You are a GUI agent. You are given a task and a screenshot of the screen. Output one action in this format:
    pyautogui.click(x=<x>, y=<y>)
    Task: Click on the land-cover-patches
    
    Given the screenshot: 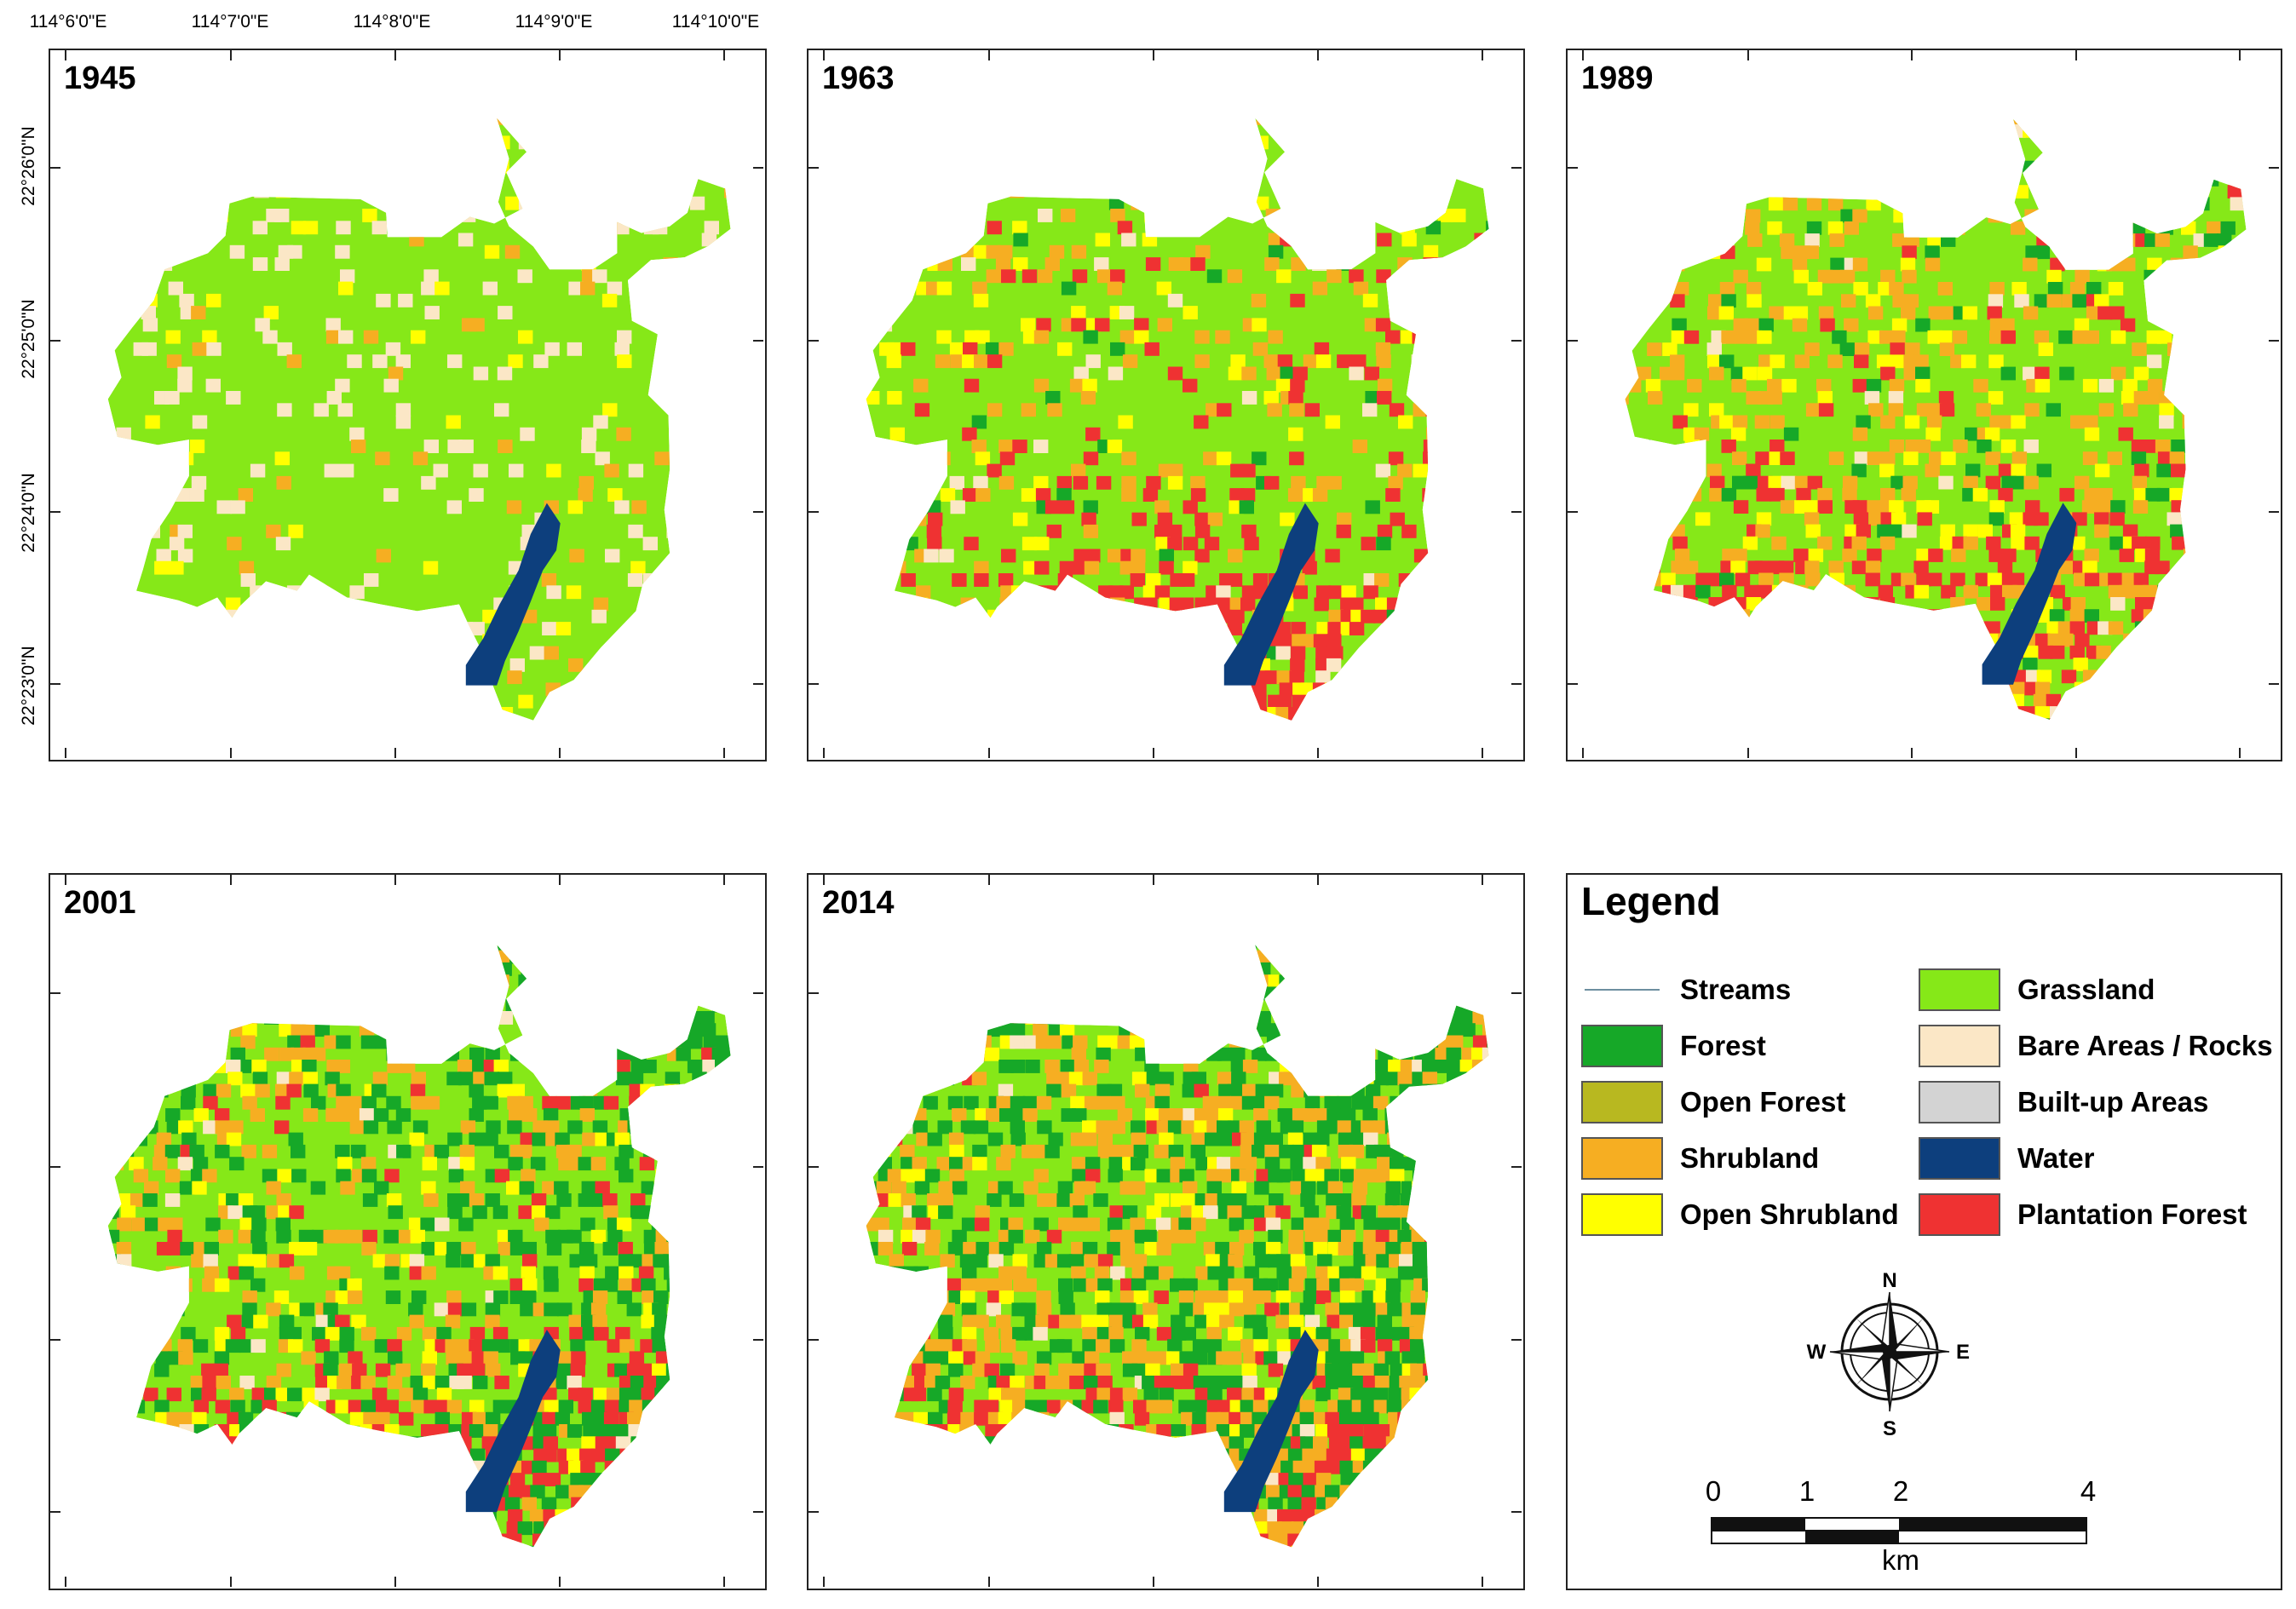 What is the action you would take?
    pyautogui.click(x=419, y=419)
    